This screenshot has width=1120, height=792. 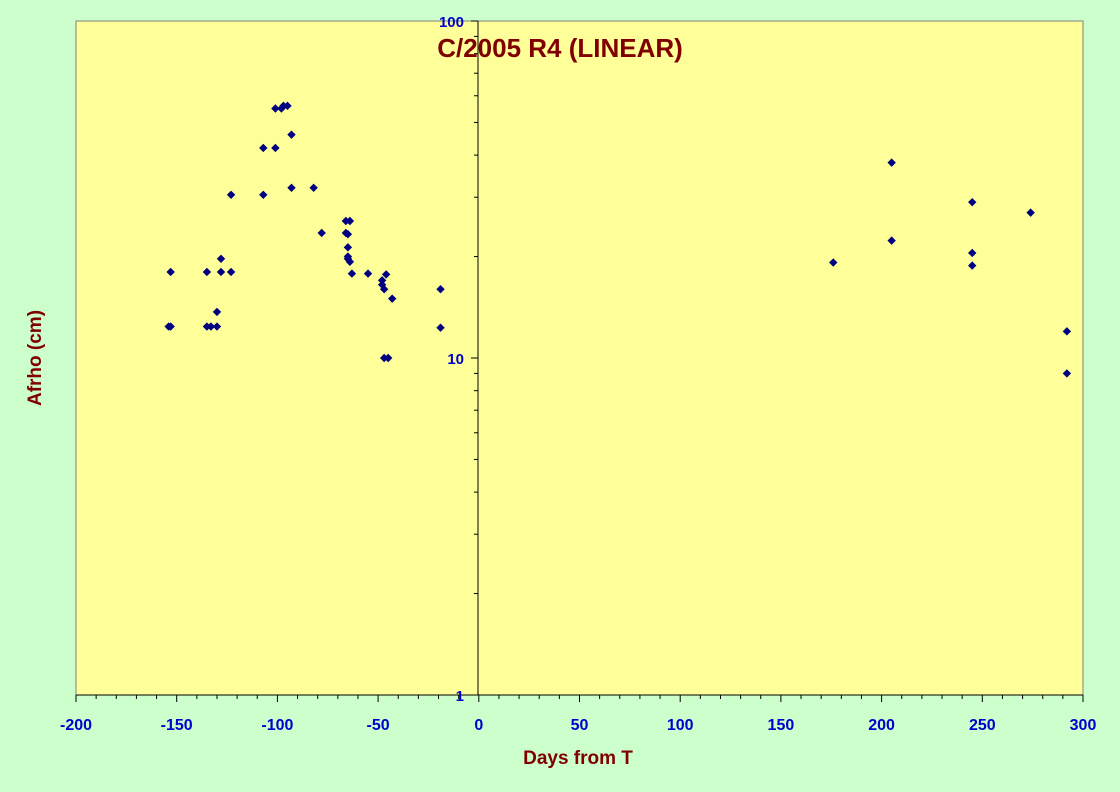 What do you see at coordinates (1083, 725) in the screenshot?
I see `x-tick-label: 300` at bounding box center [1083, 725].